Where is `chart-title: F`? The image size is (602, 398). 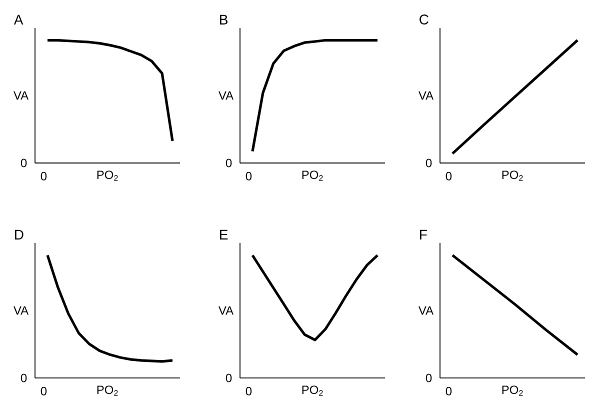
chart-title: F is located at coordinates (423, 235).